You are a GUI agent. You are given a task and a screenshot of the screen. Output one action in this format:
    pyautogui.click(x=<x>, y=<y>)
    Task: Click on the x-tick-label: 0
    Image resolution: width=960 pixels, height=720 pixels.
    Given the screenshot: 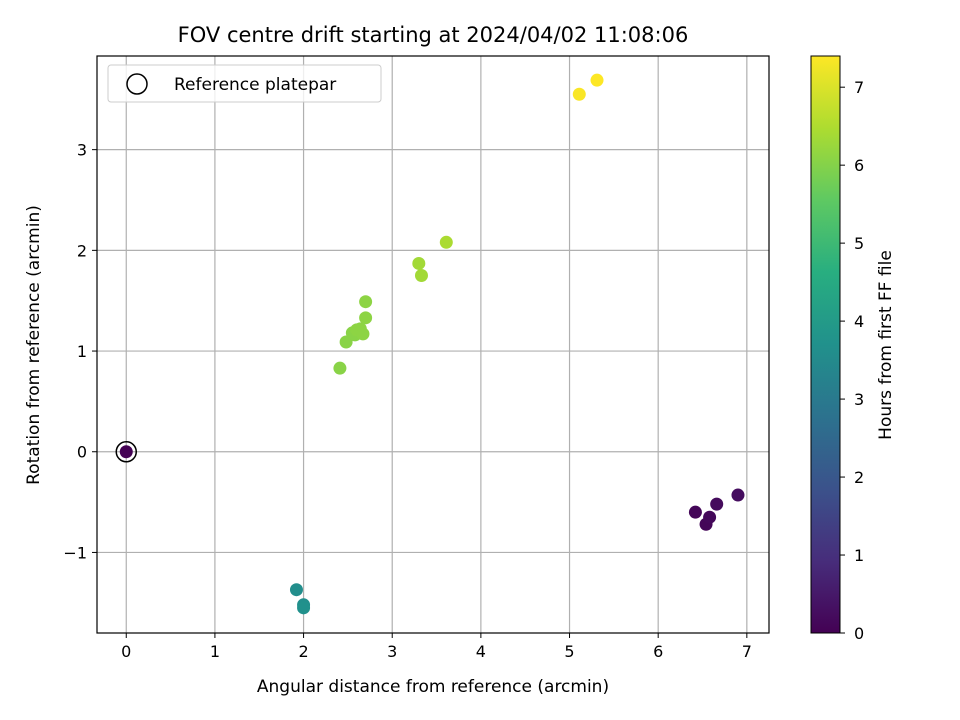 What is the action you would take?
    pyautogui.click(x=126, y=651)
    